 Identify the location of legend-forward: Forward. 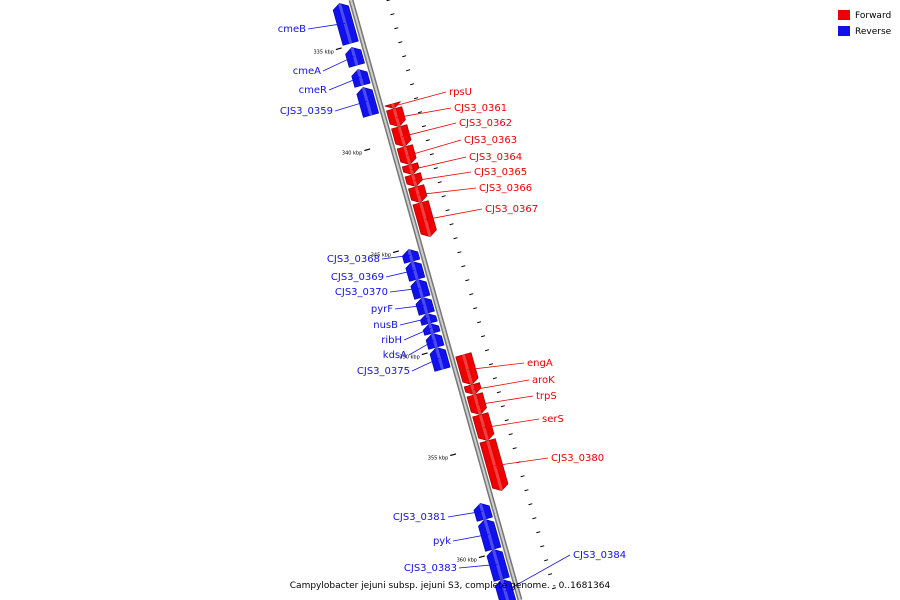
(864, 15).